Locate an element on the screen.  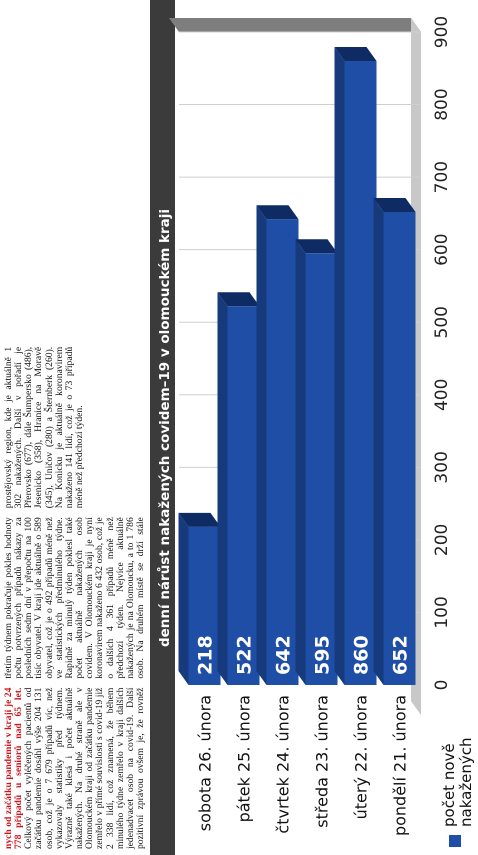
legend-swatch is located at coordinates (455, 841).